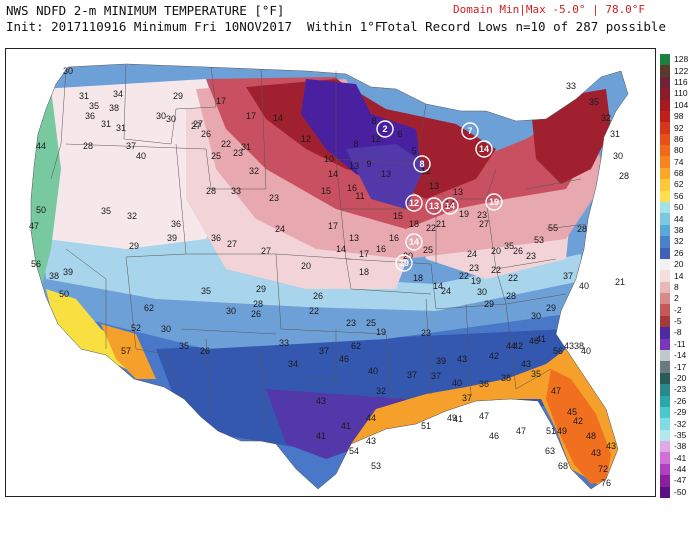 The height and width of the screenshot is (560, 700). I want to click on record-low-circle: 19, so click(494, 202).